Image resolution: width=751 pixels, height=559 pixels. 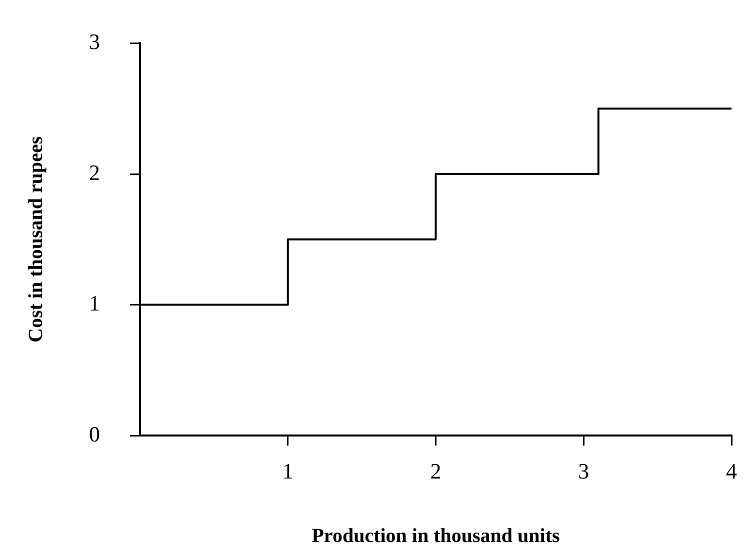 What do you see at coordinates (94, 303) in the screenshot?
I see `y-tick-label: 1` at bounding box center [94, 303].